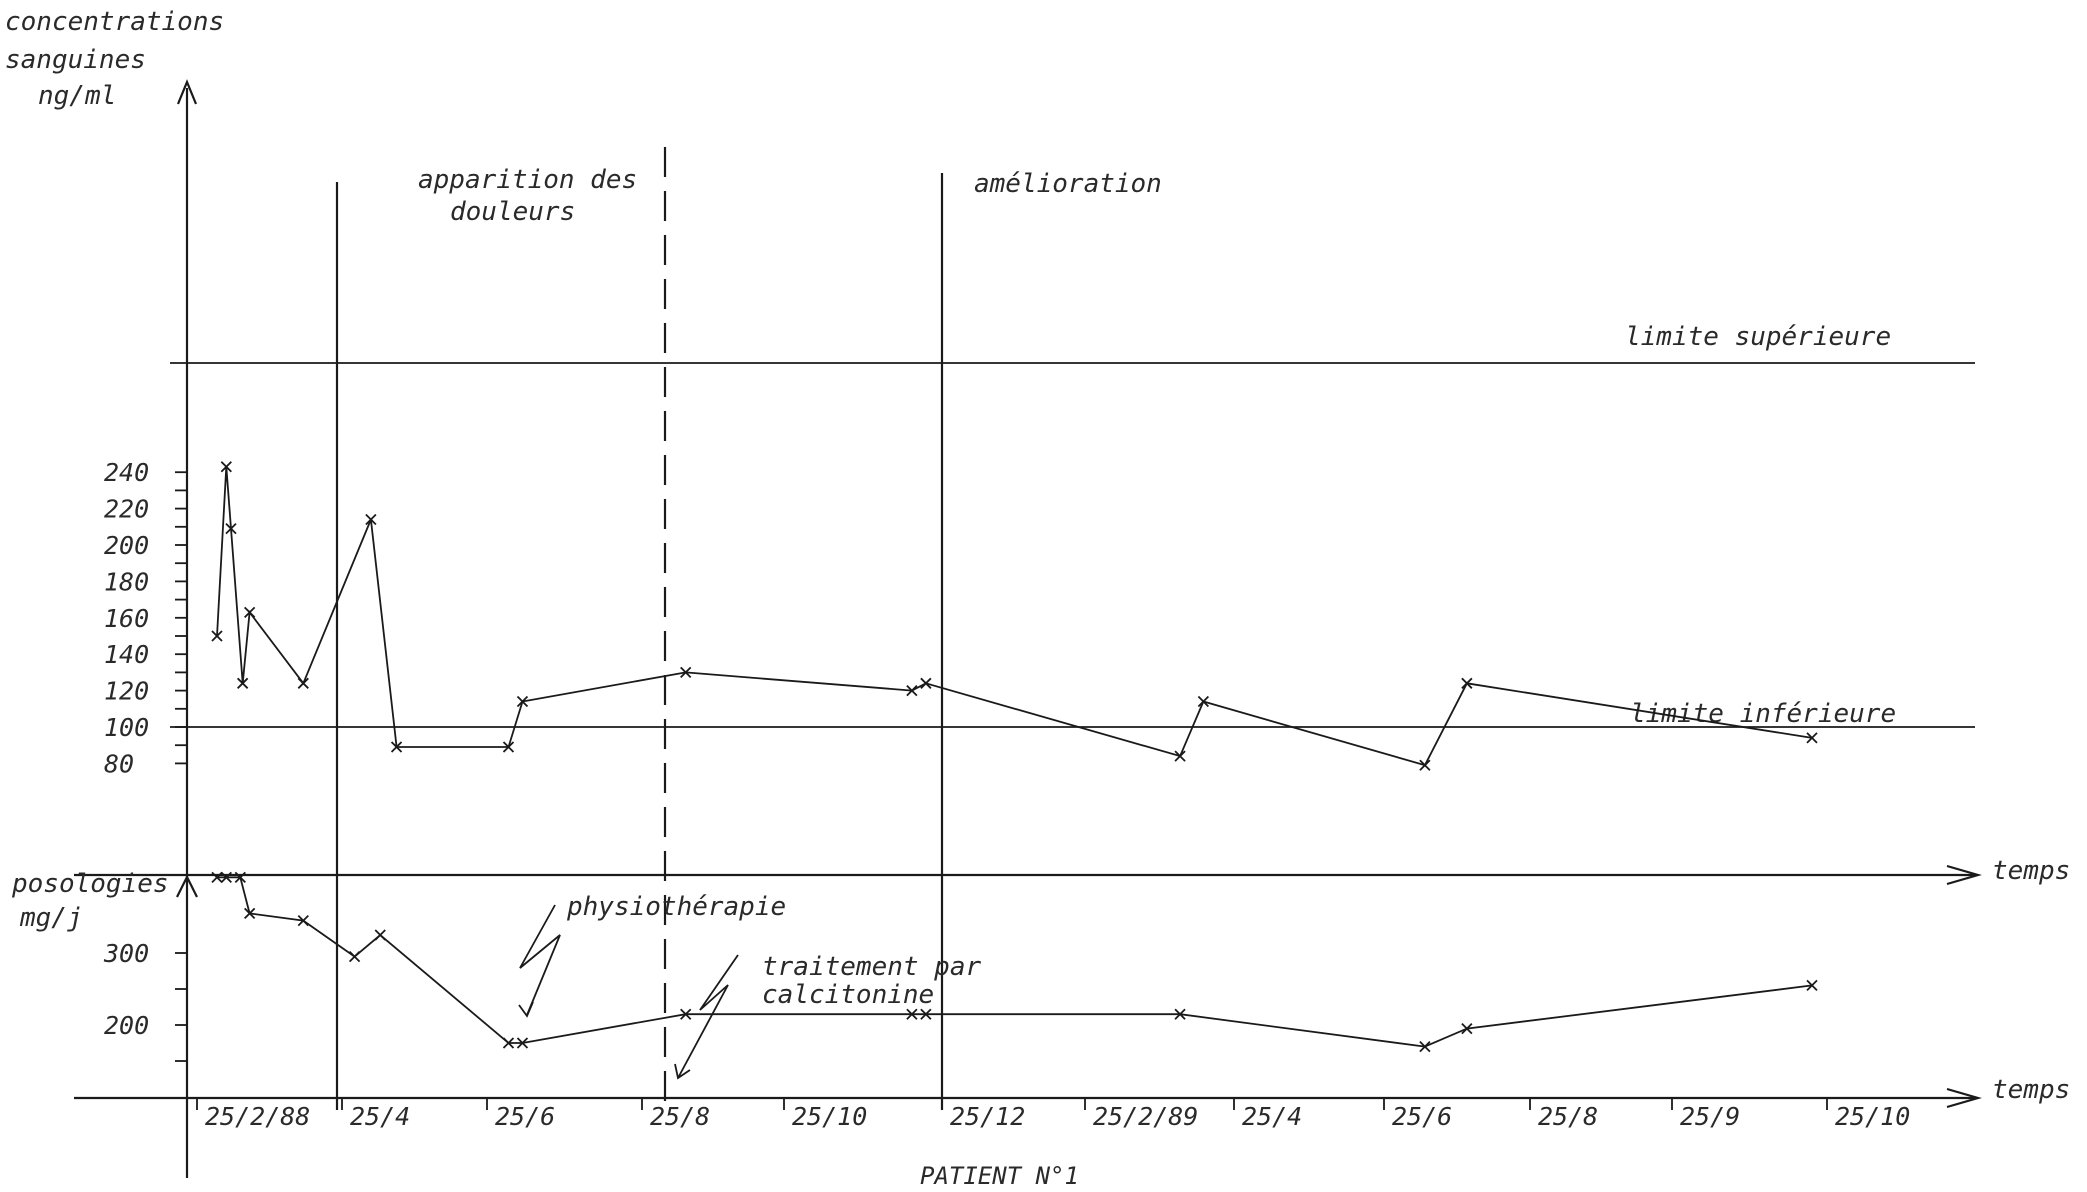 Image resolution: width=2087 pixels, height=1192 pixels. I want to click on y-axis-title-line2: sanguines, so click(75, 60).